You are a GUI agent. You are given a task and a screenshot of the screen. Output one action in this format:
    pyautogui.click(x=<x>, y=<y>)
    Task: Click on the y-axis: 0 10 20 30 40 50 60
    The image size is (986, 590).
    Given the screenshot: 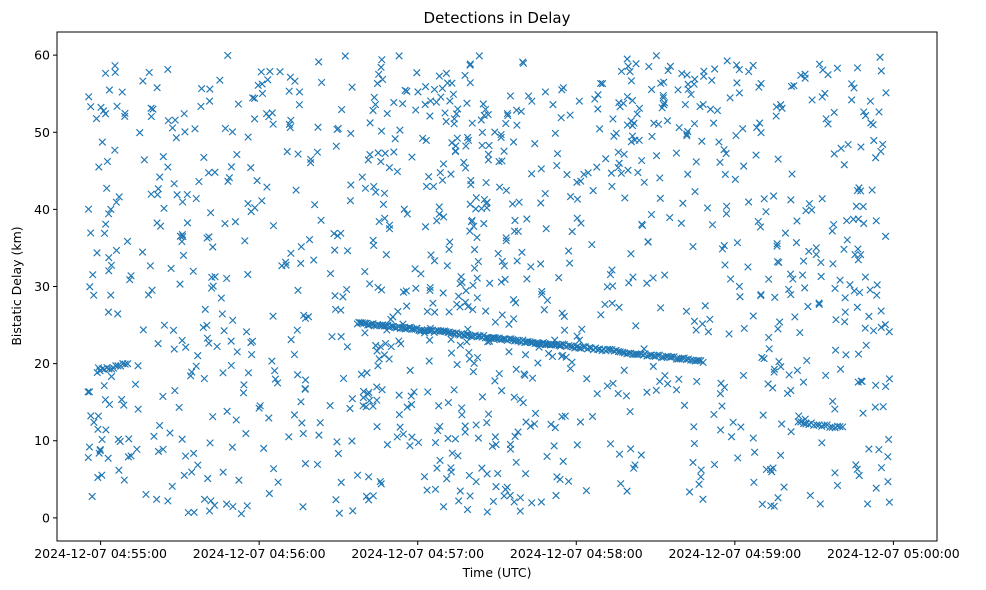 What is the action you would take?
    pyautogui.click(x=45, y=286)
    